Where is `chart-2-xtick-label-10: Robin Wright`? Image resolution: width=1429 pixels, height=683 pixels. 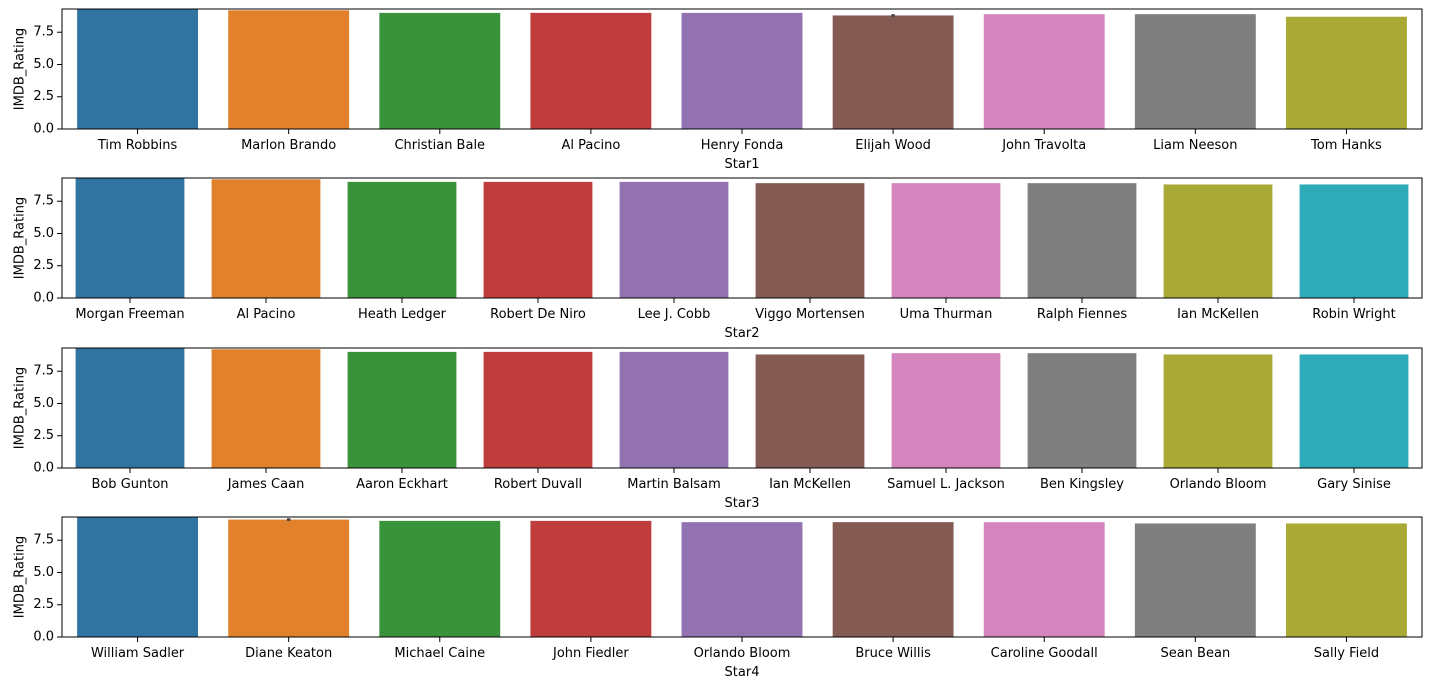 chart-2-xtick-label-10: Robin Wright is located at coordinates (1353, 314).